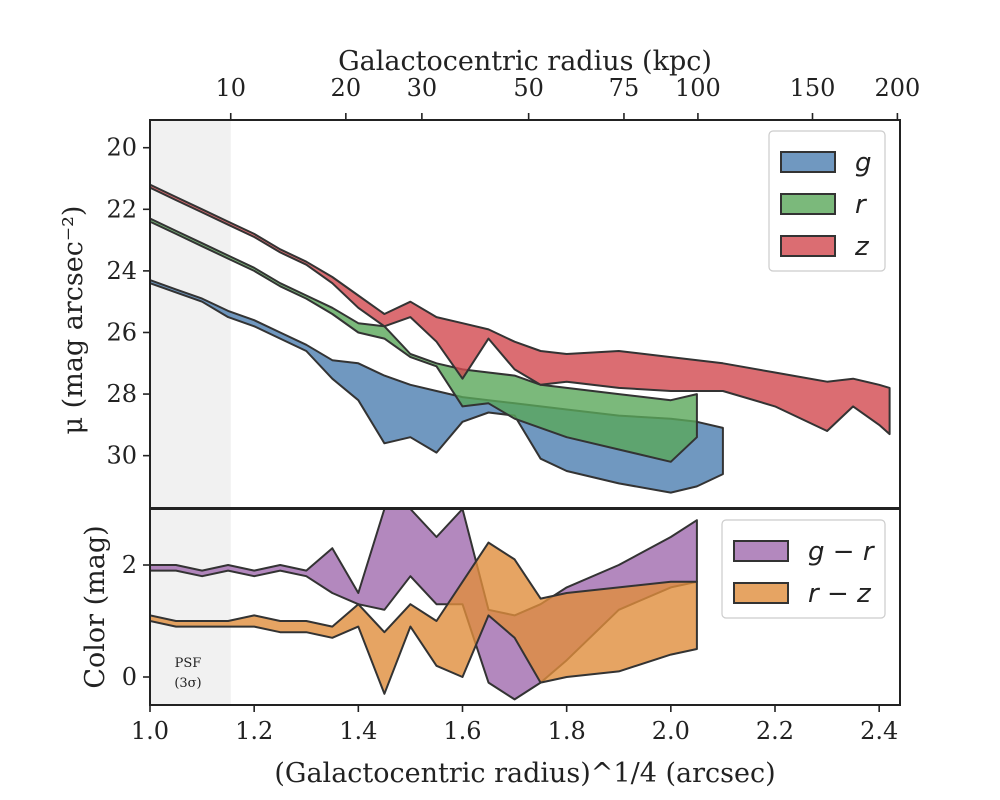 The image size is (1000, 800). I want to click on top-xtick-label: 10, so click(230, 88).